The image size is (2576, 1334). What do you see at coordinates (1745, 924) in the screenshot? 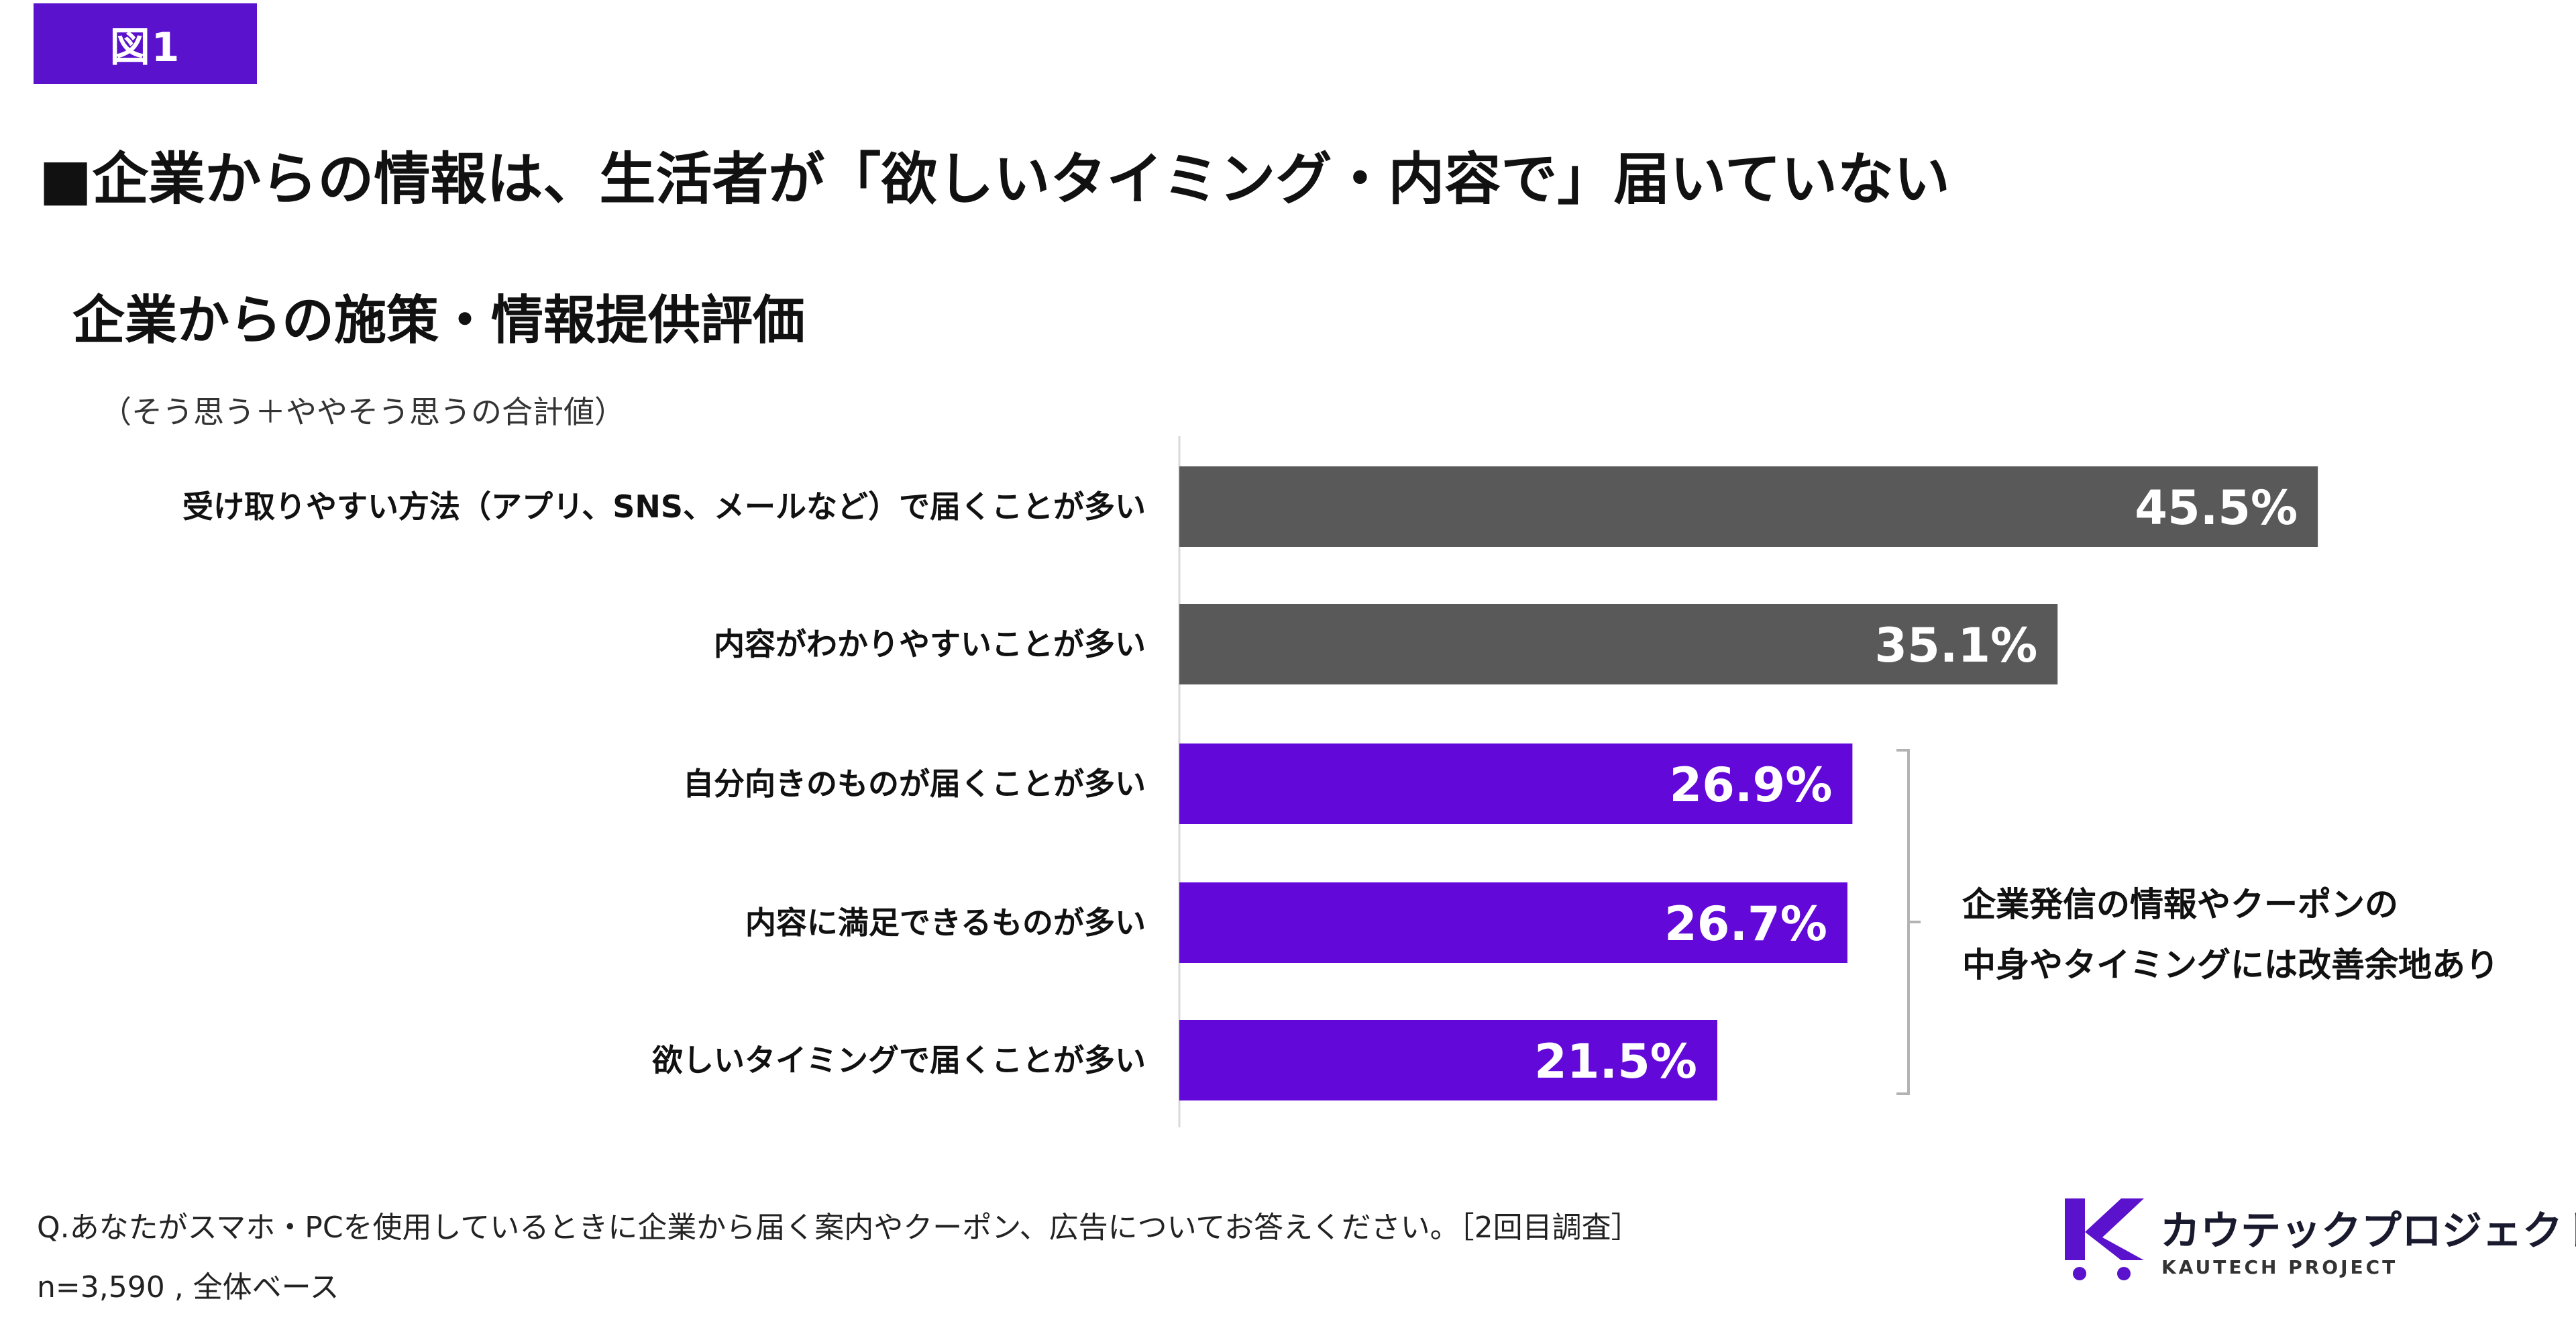
I see `bar-value-label: 26.7%` at bounding box center [1745, 924].